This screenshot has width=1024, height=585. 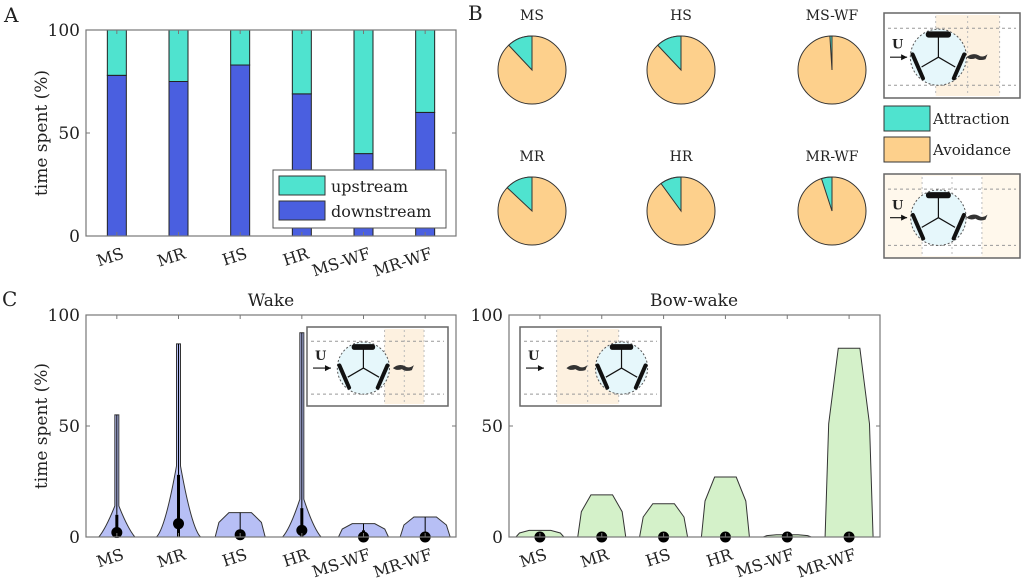 I want to click on legend: upstream downstream, so click(x=359, y=199).